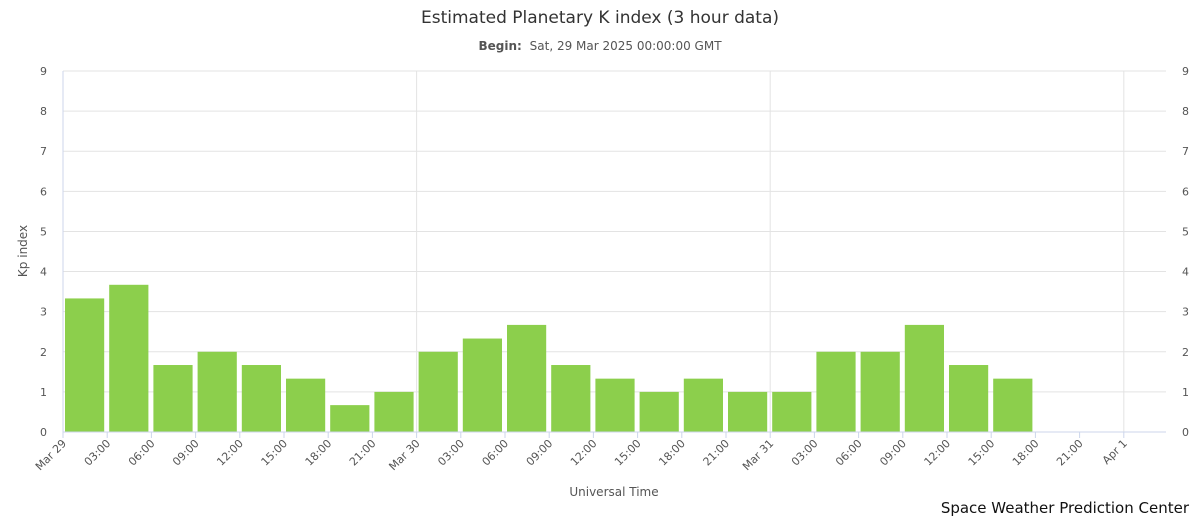  Describe the element at coordinates (43, 352) in the screenshot. I see `y-tick-label: 2` at that location.